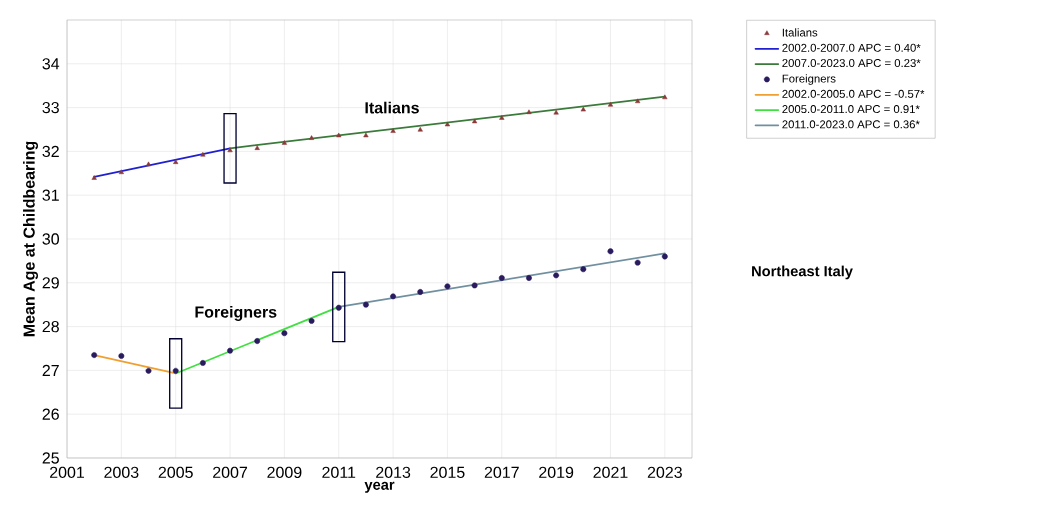 This screenshot has width=1058, height=520. What do you see at coordinates (50, 151) in the screenshot?
I see `y-tick-label: 32` at bounding box center [50, 151].